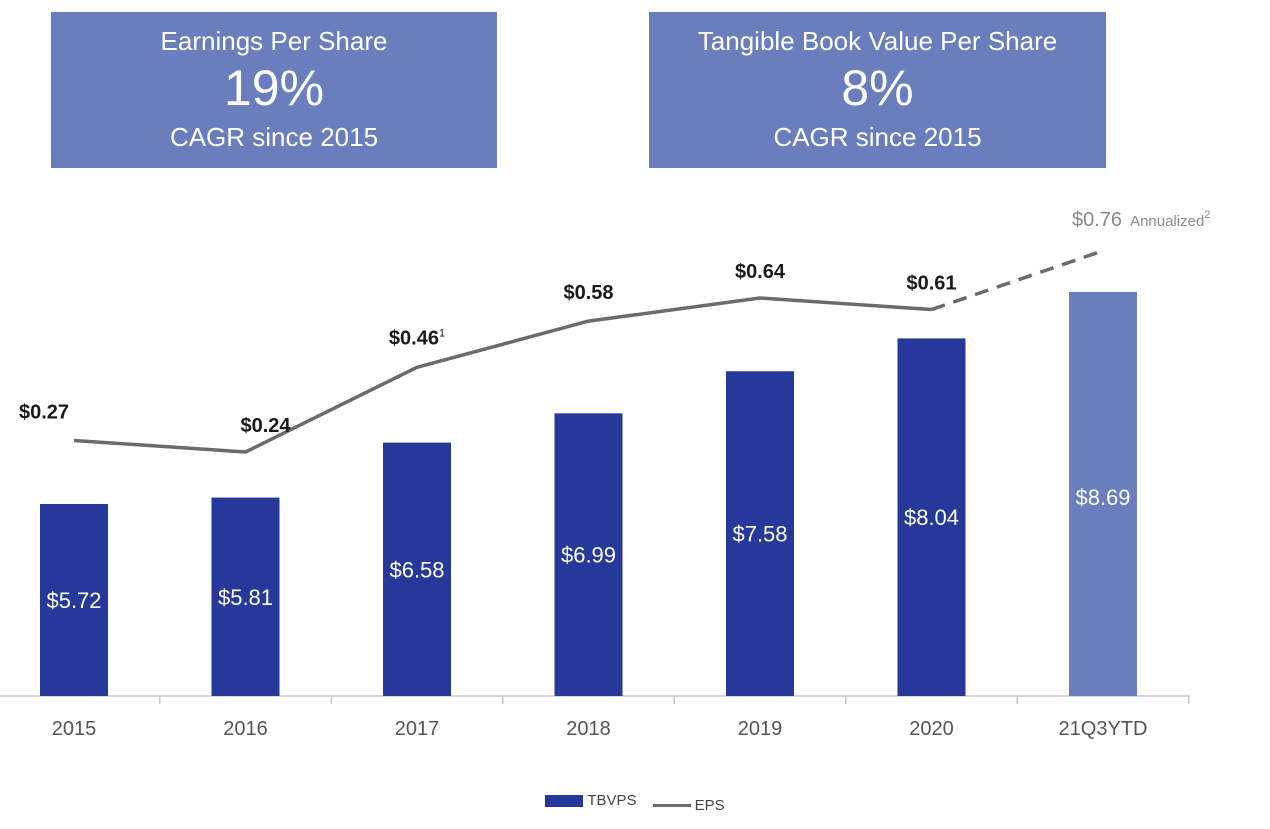 The width and height of the screenshot is (1270, 829). I want to click on footnote-marker: 1, so click(442, 333).